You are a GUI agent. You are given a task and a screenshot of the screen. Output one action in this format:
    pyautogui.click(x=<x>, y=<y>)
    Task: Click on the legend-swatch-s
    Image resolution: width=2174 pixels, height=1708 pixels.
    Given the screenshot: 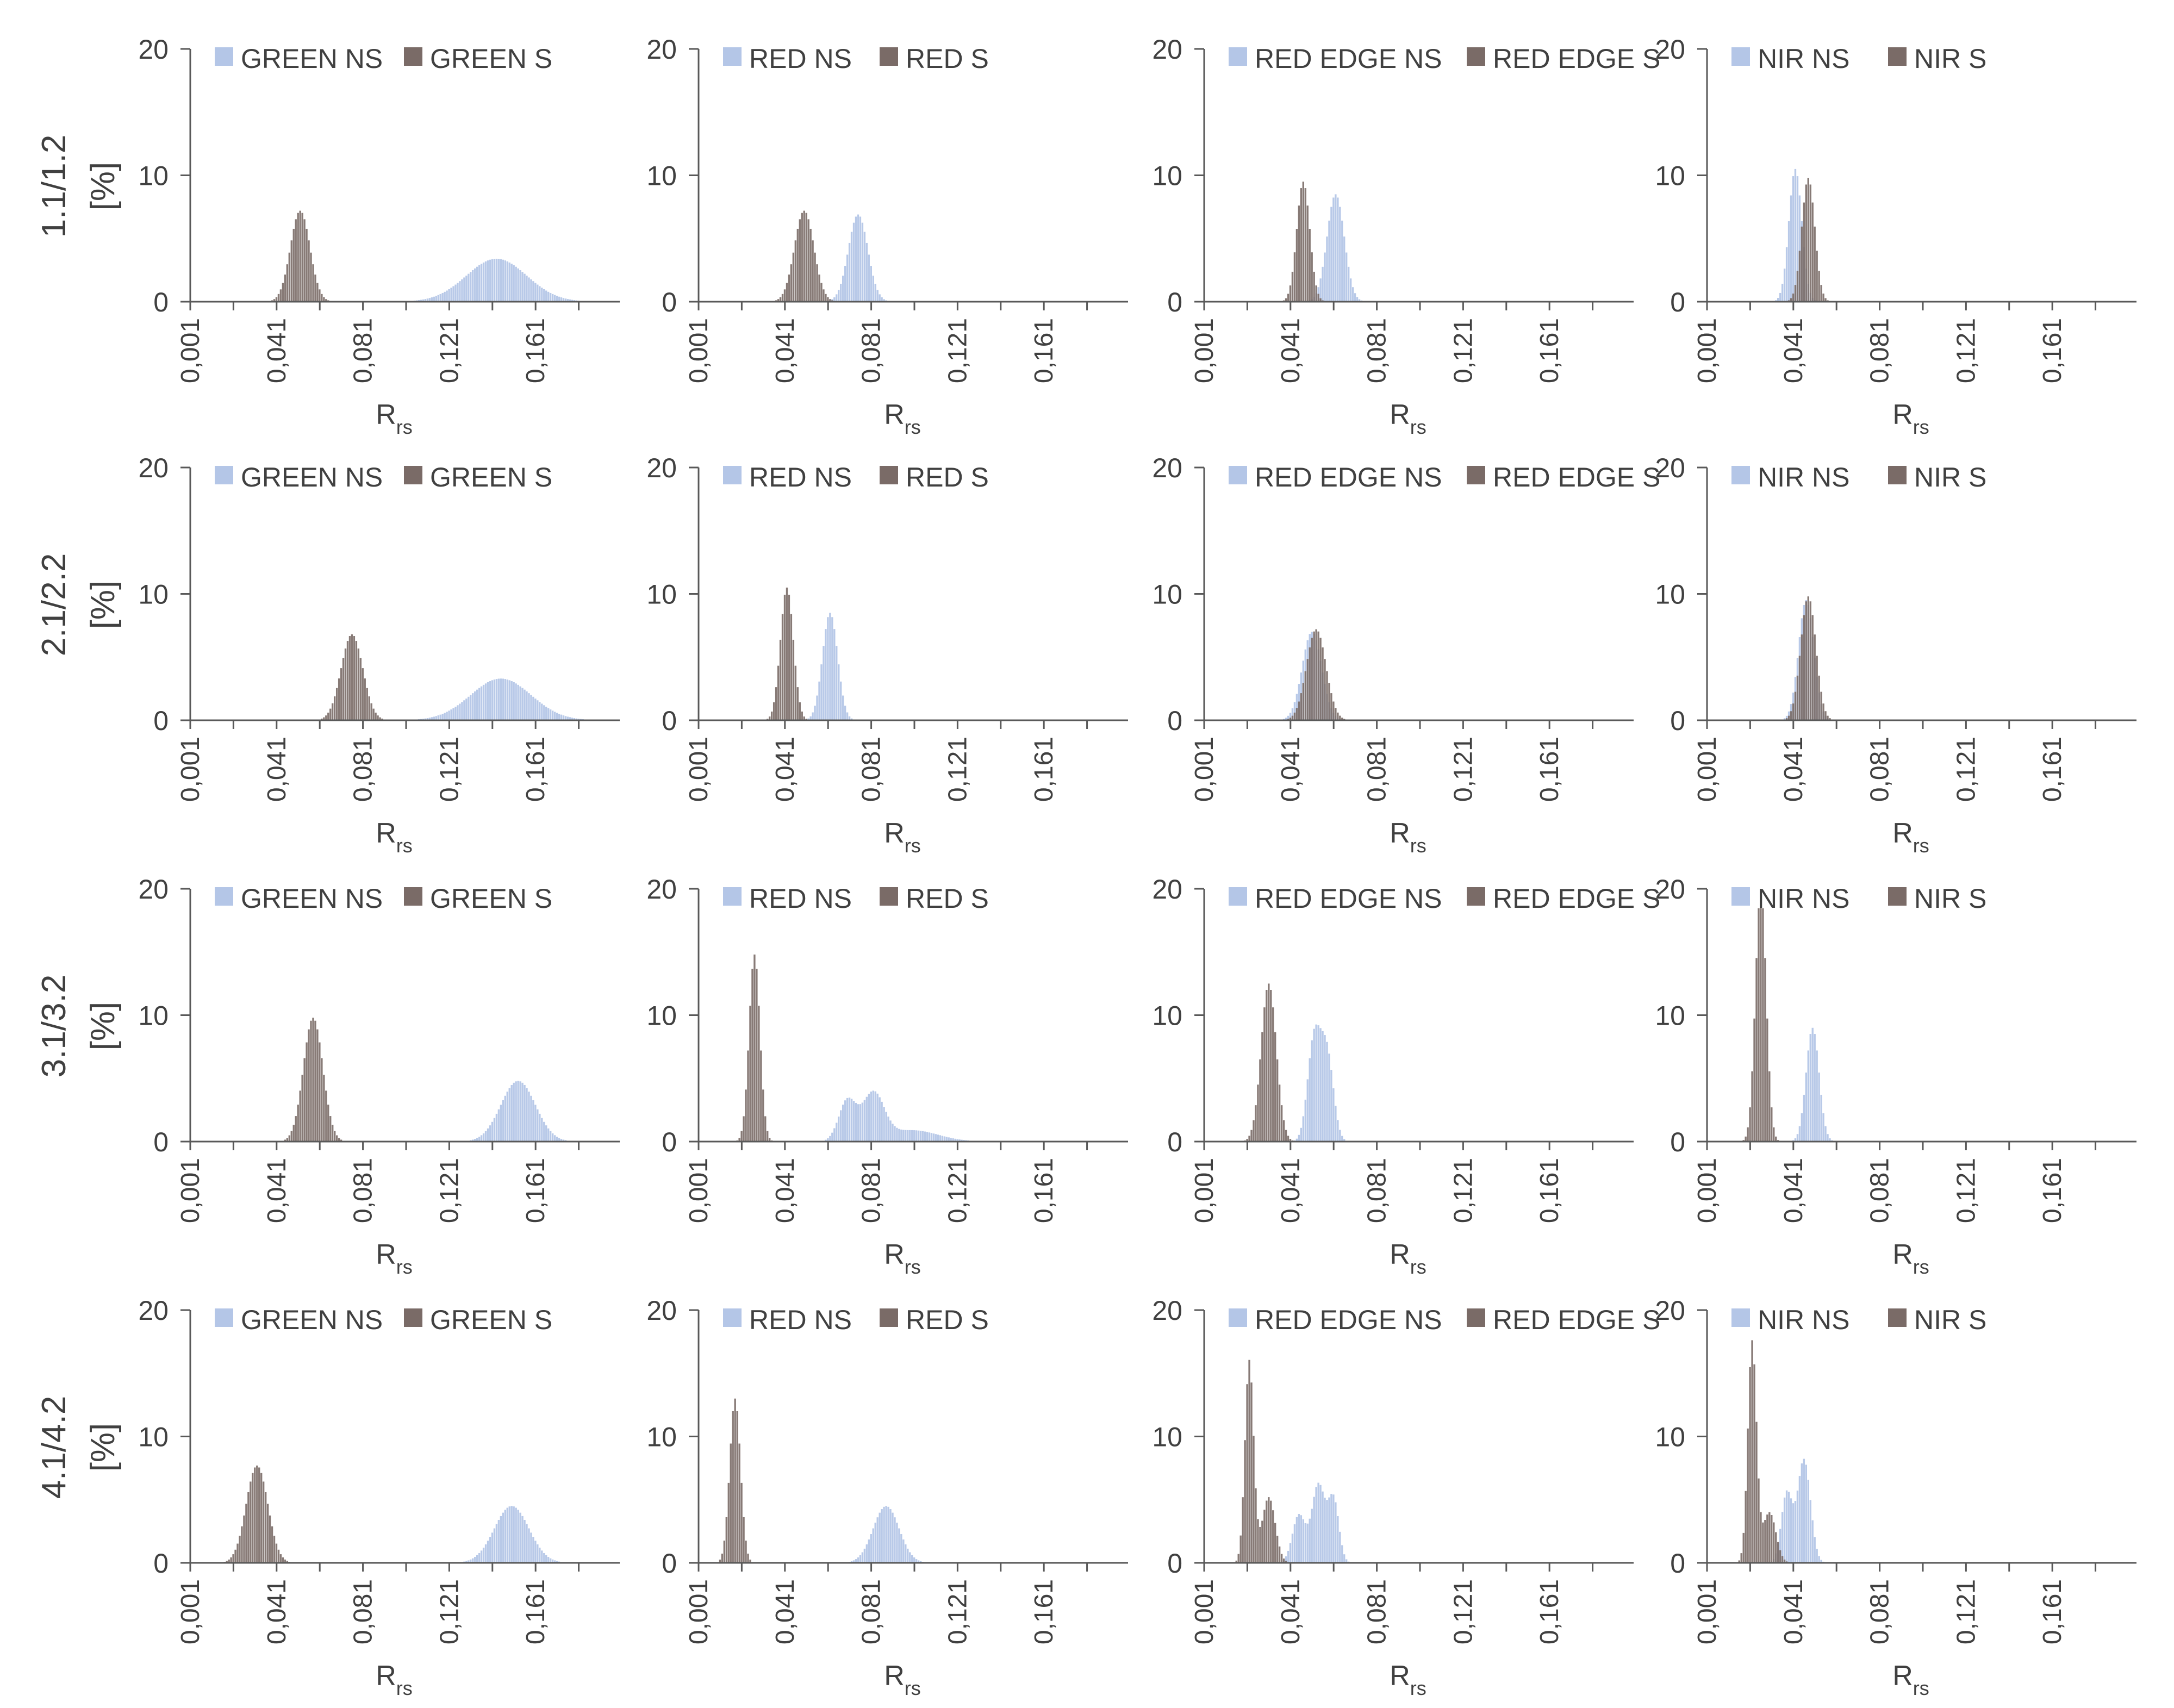 What is the action you would take?
    pyautogui.click(x=889, y=896)
    